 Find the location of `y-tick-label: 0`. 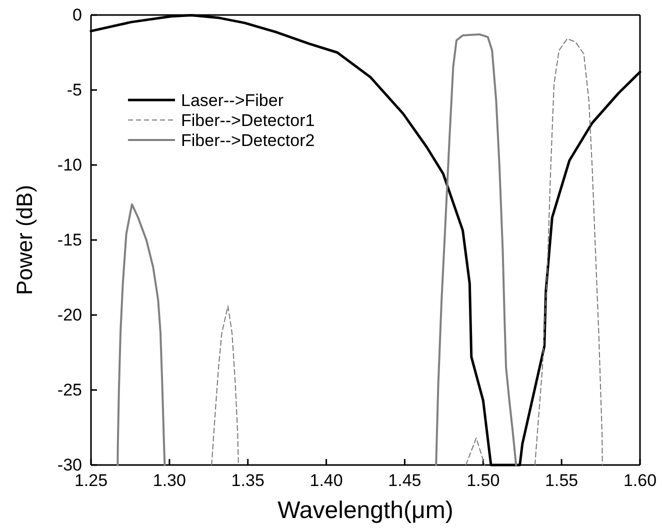

y-tick-label: 0 is located at coordinates (77, 14).